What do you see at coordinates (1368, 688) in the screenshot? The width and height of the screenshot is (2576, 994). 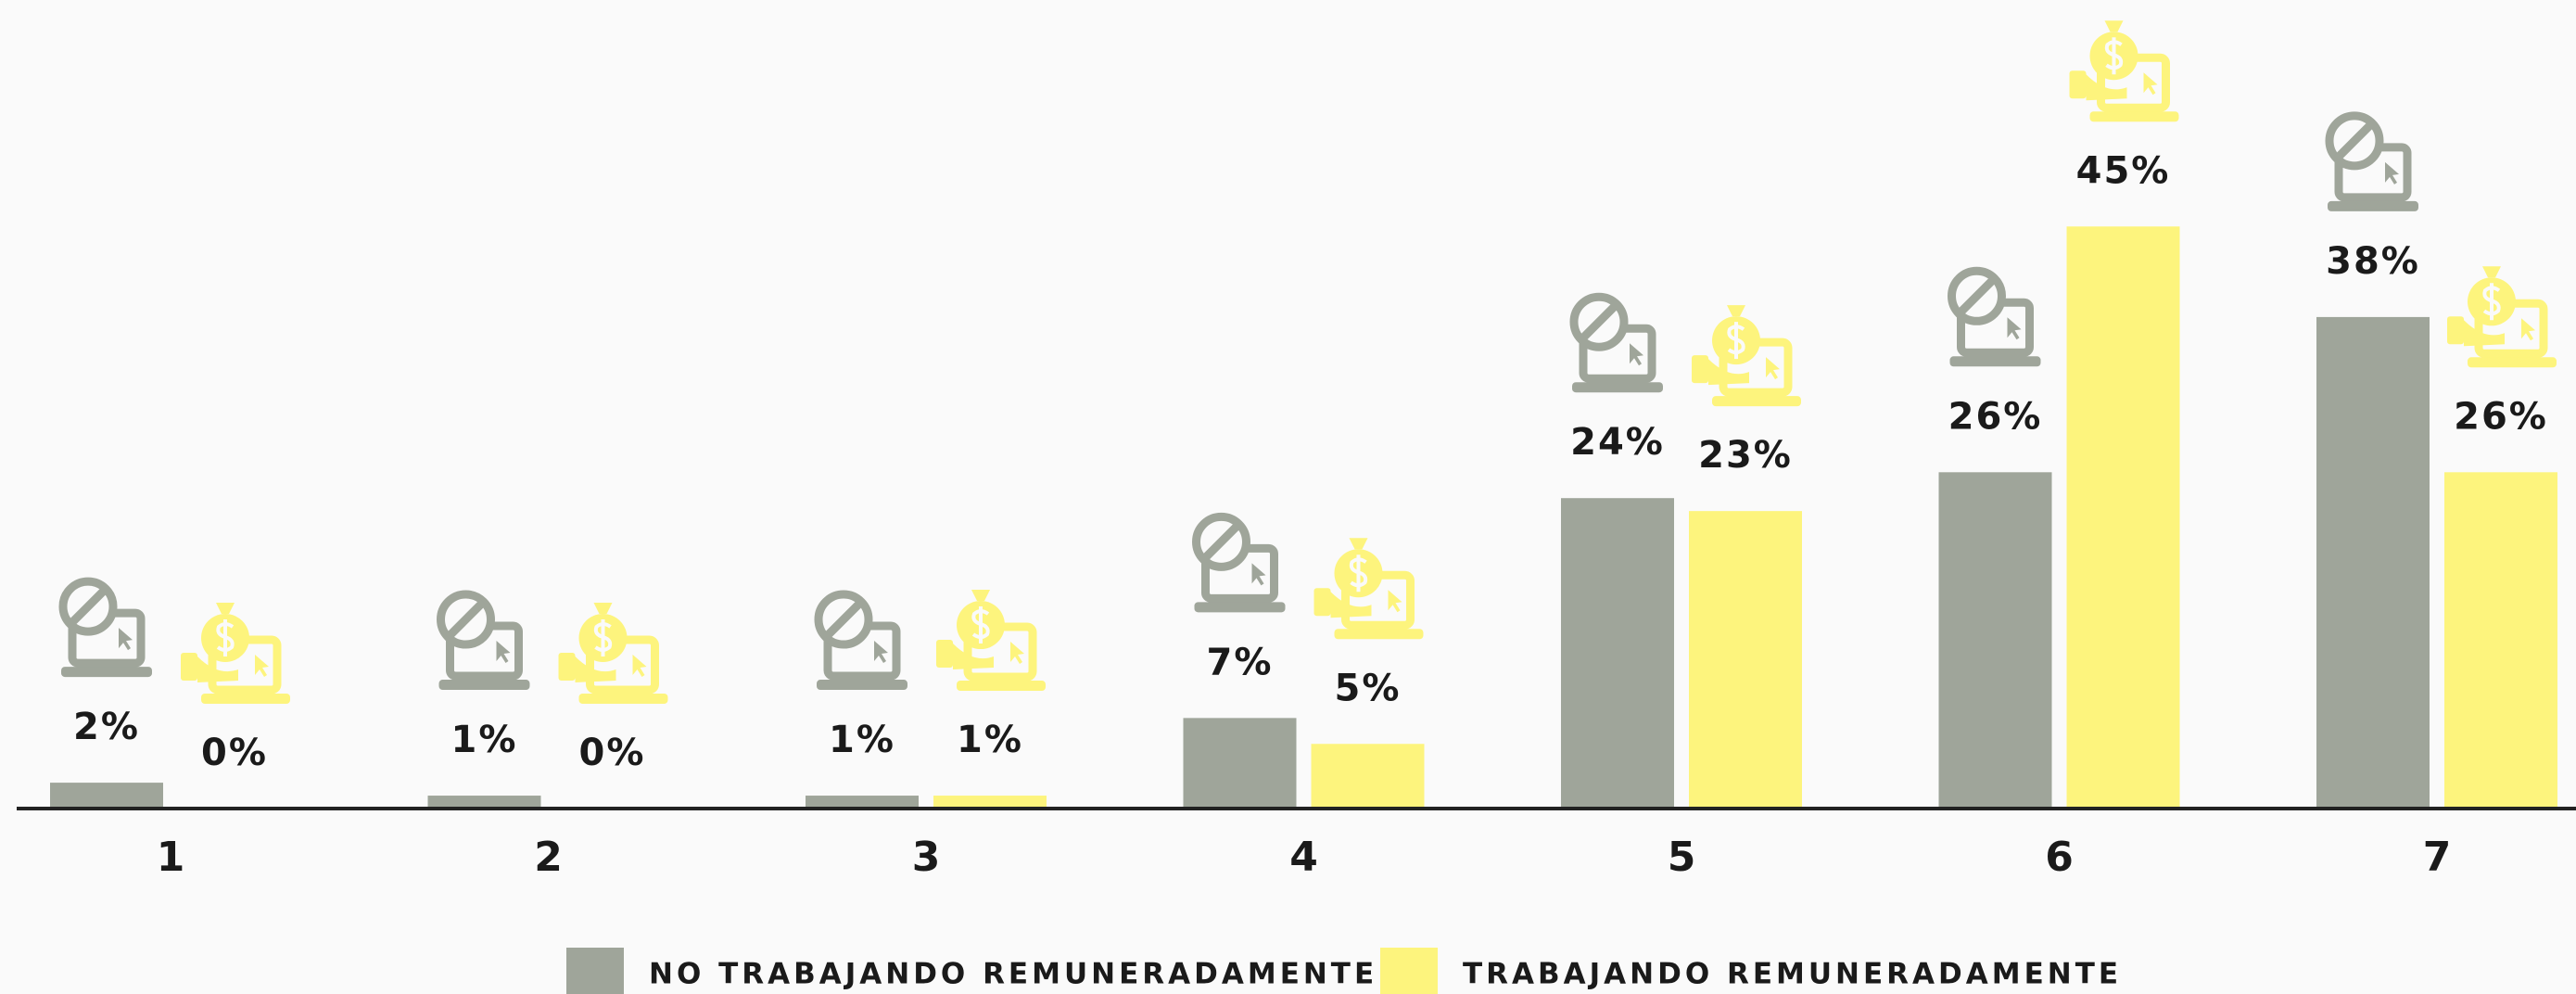 I see `value-label: 5%` at bounding box center [1368, 688].